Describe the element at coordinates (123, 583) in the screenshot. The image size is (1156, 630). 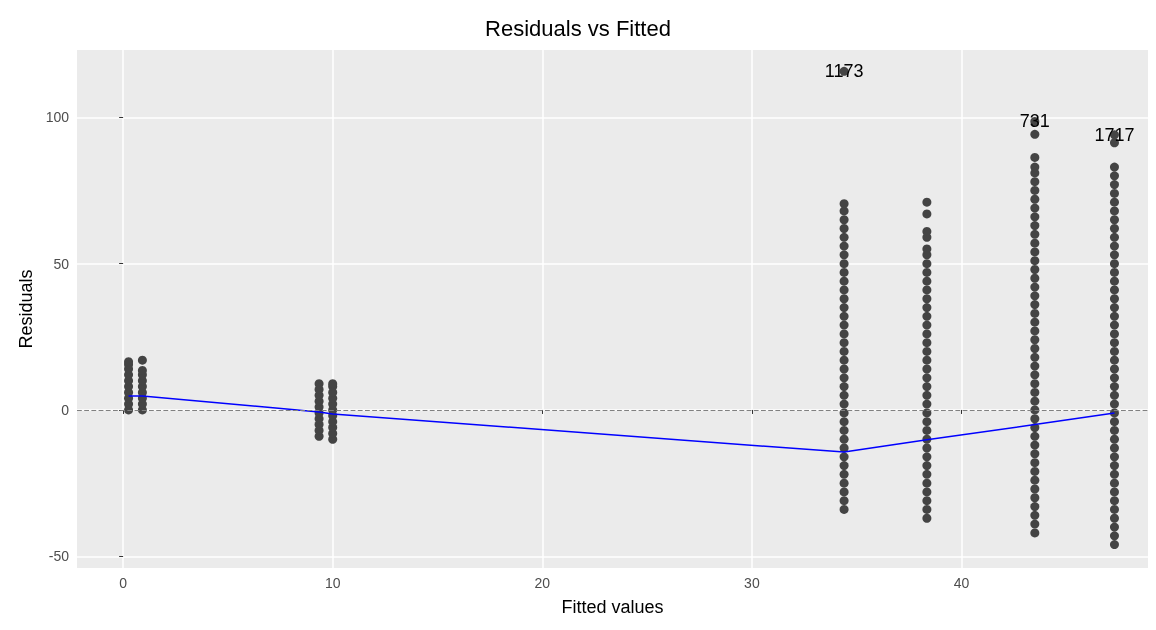
I see `x-tick-label: 0` at that location.